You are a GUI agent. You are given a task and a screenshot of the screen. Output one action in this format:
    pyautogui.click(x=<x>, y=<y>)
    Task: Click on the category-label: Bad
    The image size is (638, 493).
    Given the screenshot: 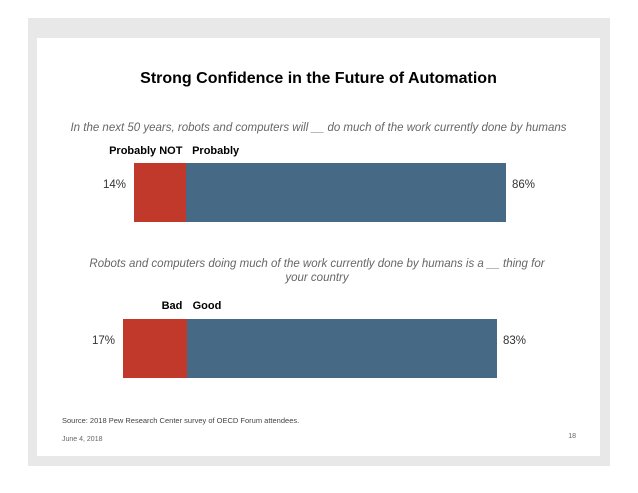 What is the action you would take?
    pyautogui.click(x=172, y=306)
    